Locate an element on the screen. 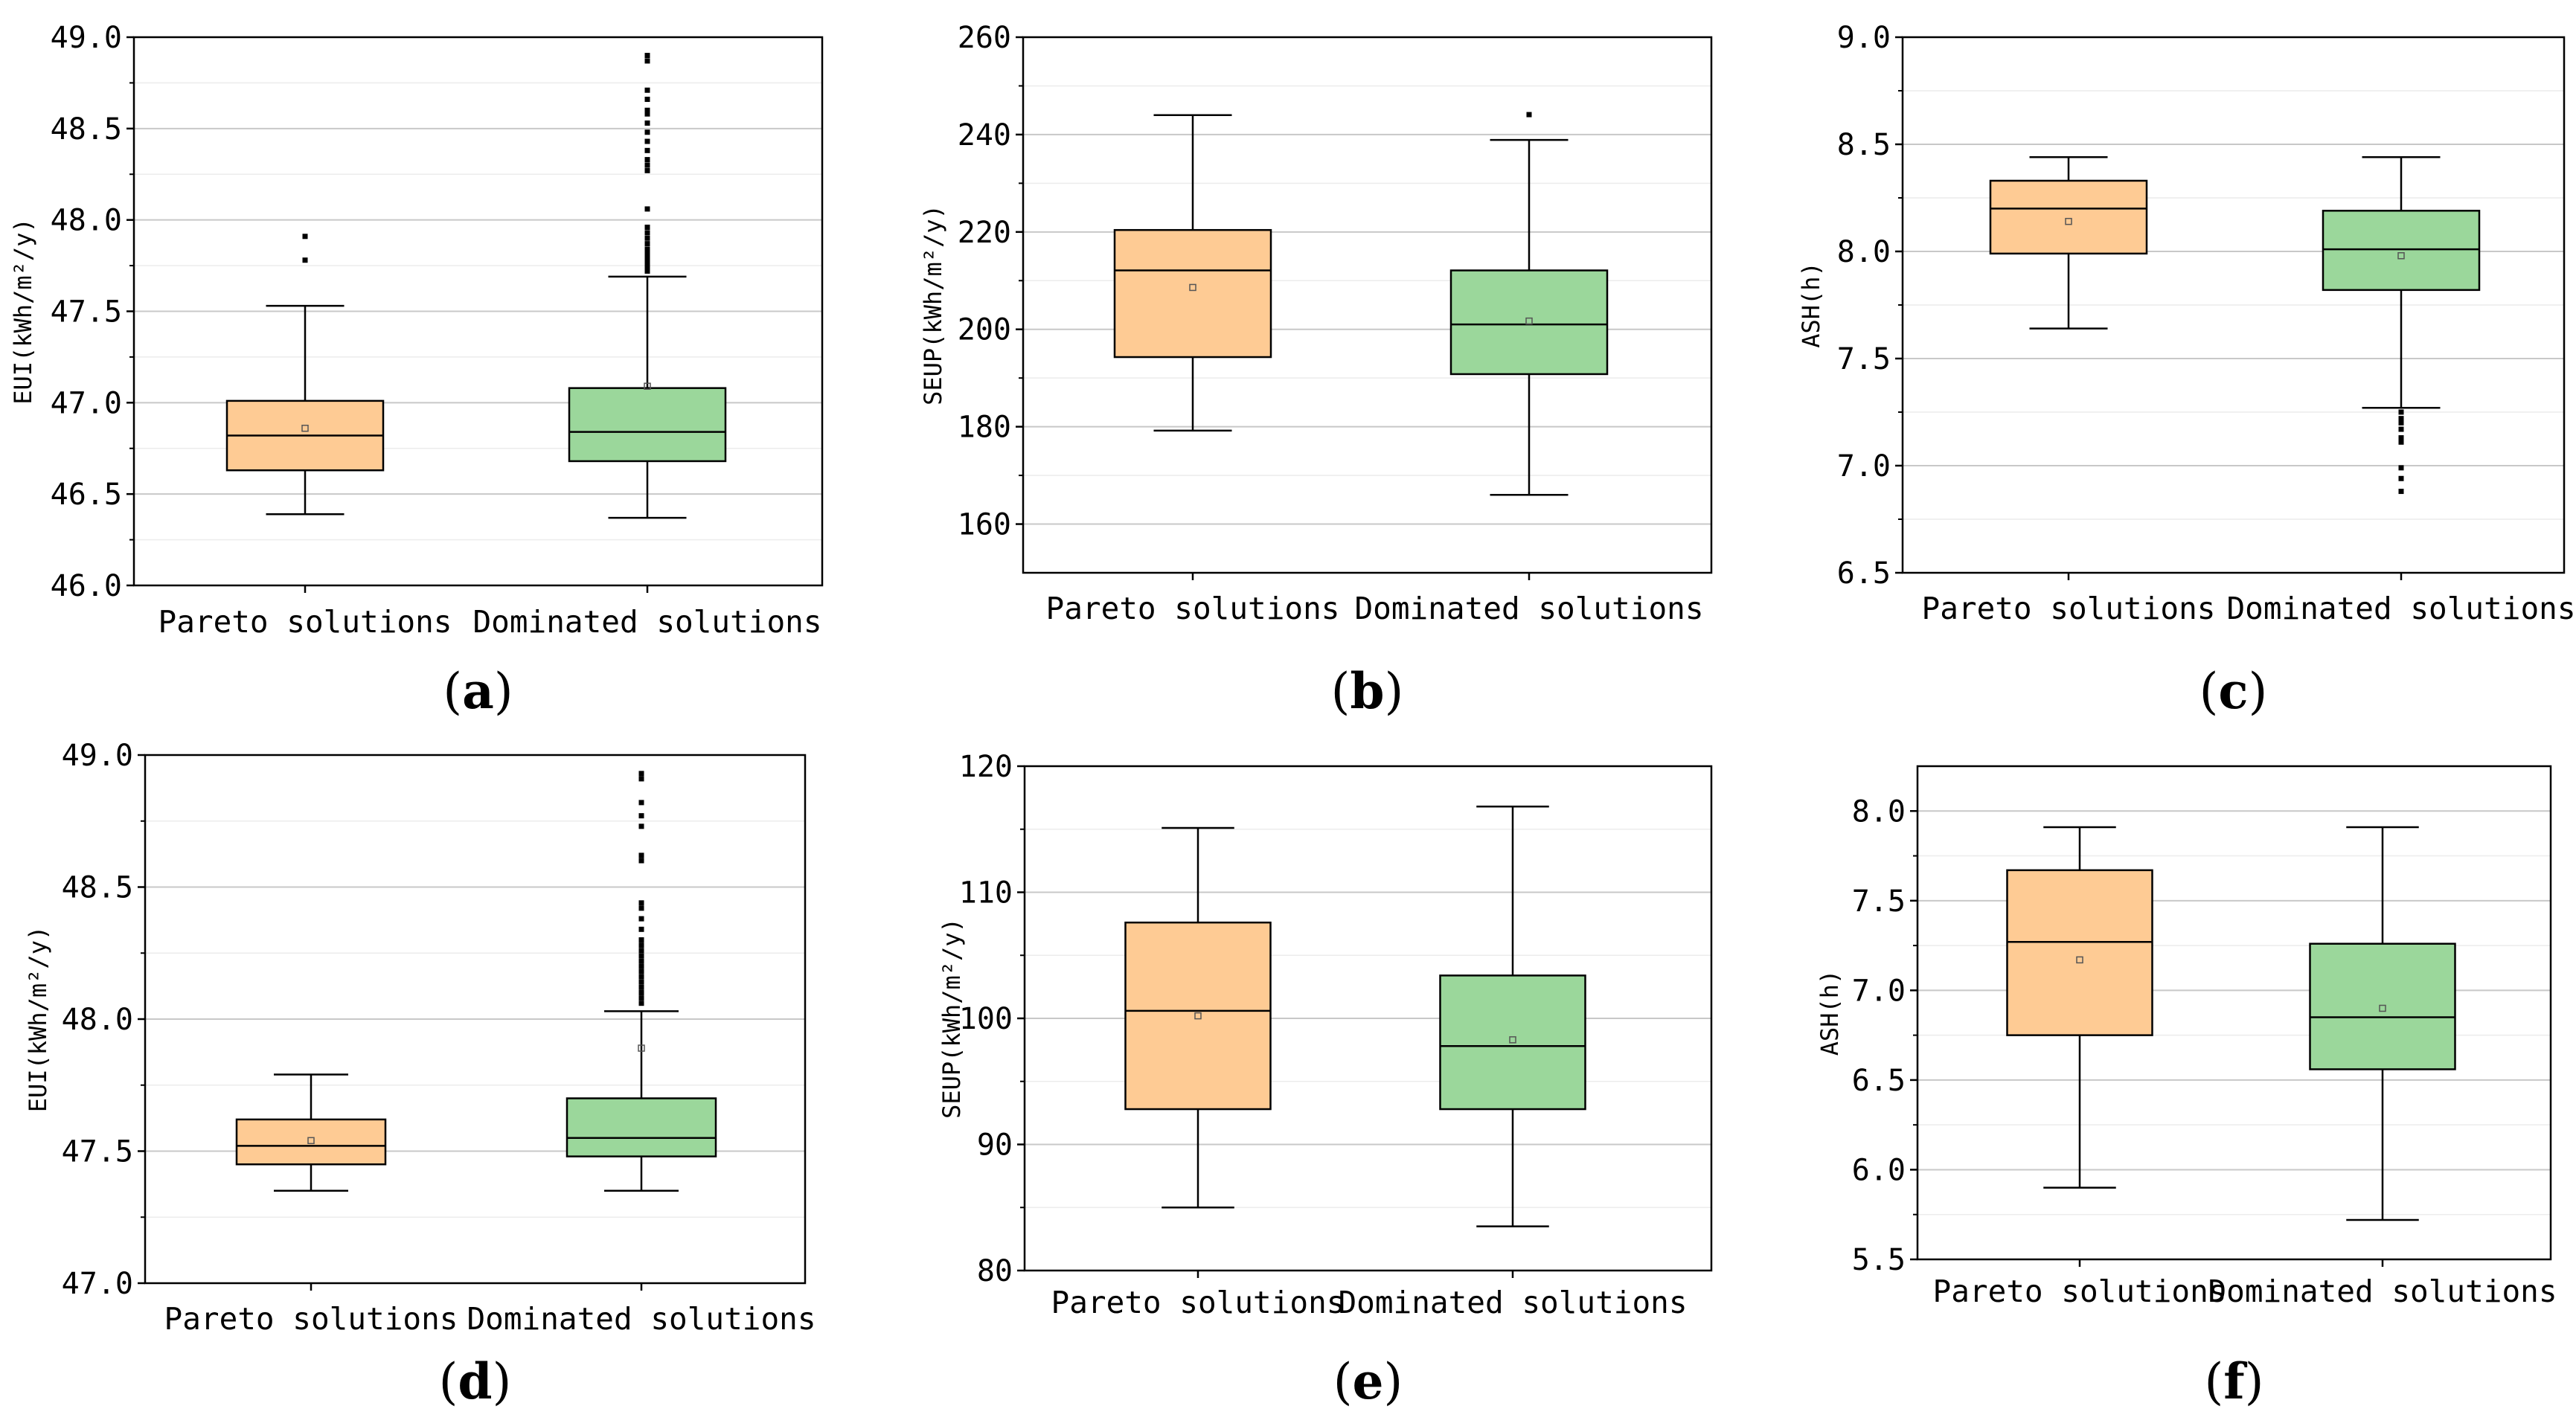 Image resolution: width=2576 pixels, height=1426 pixels. y-tick-label: 46.5 is located at coordinates (86, 495).